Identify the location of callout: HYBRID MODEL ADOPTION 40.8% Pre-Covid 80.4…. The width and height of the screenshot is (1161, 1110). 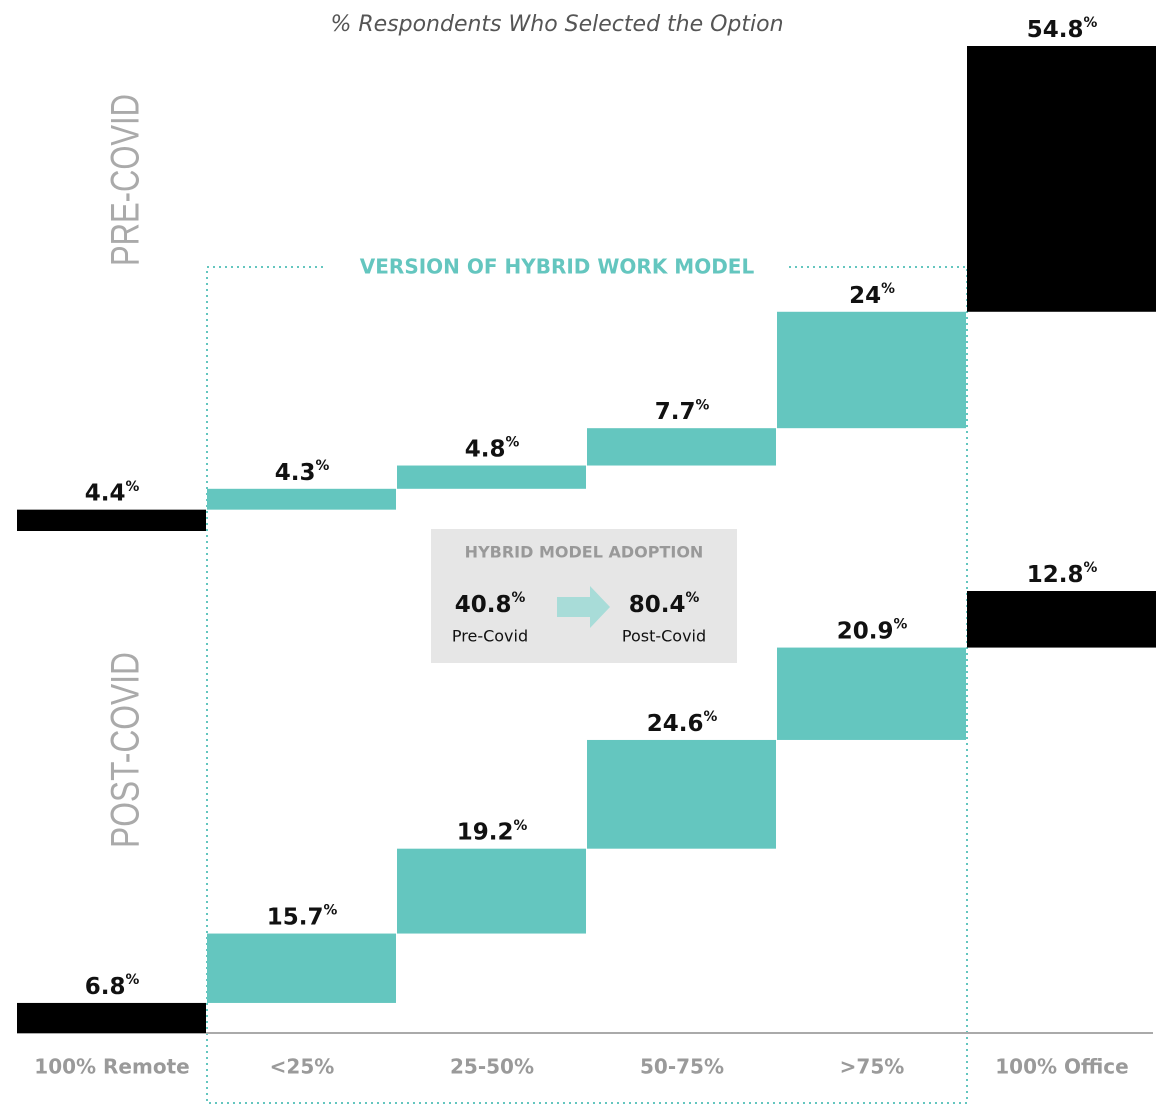
(584, 596).